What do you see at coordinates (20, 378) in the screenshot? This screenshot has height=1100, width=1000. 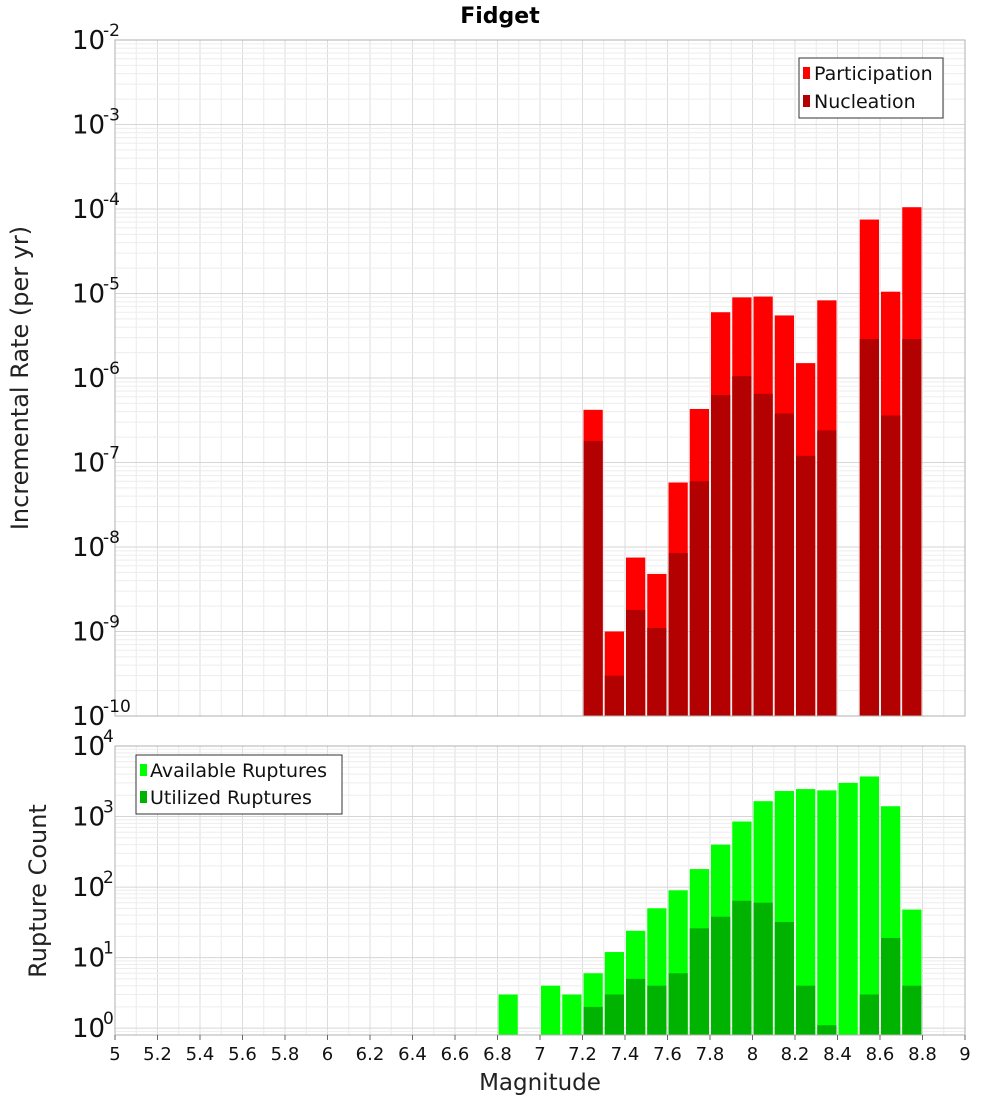 I see `rate-y-axis-label: Incremental Rate (per yr)` at bounding box center [20, 378].